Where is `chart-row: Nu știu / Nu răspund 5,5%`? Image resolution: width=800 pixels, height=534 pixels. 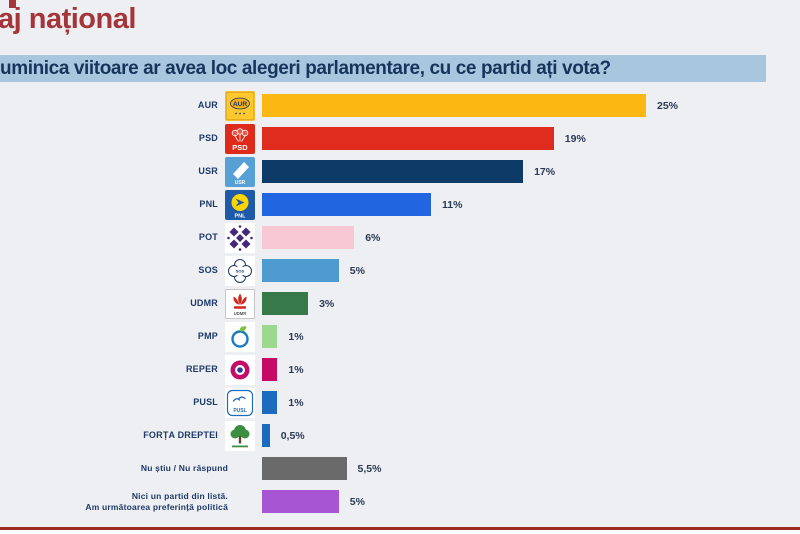
chart-row: Nu știu / Nu răspund 5,5% is located at coordinates (400, 468).